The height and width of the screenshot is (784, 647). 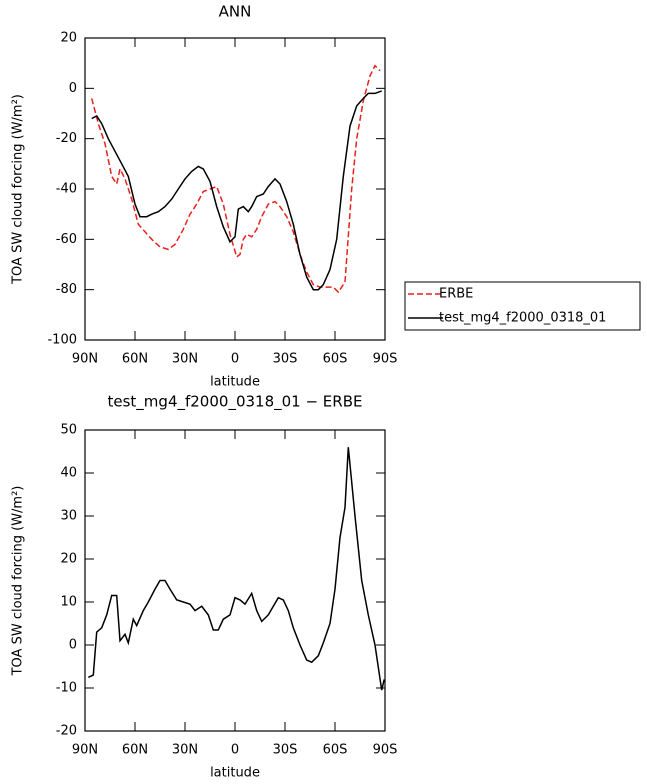 I want to click on legend-frame, so click(x=522, y=306).